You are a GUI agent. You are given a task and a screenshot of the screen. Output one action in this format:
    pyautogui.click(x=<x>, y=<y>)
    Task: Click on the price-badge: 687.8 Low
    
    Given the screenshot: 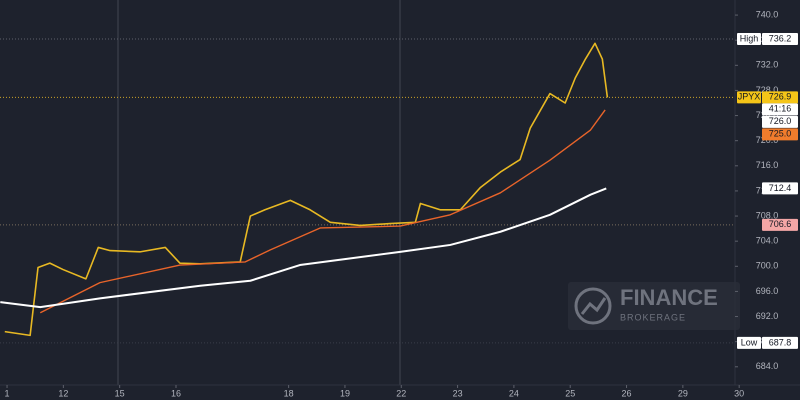 What is the action you would take?
    pyautogui.click(x=767, y=342)
    